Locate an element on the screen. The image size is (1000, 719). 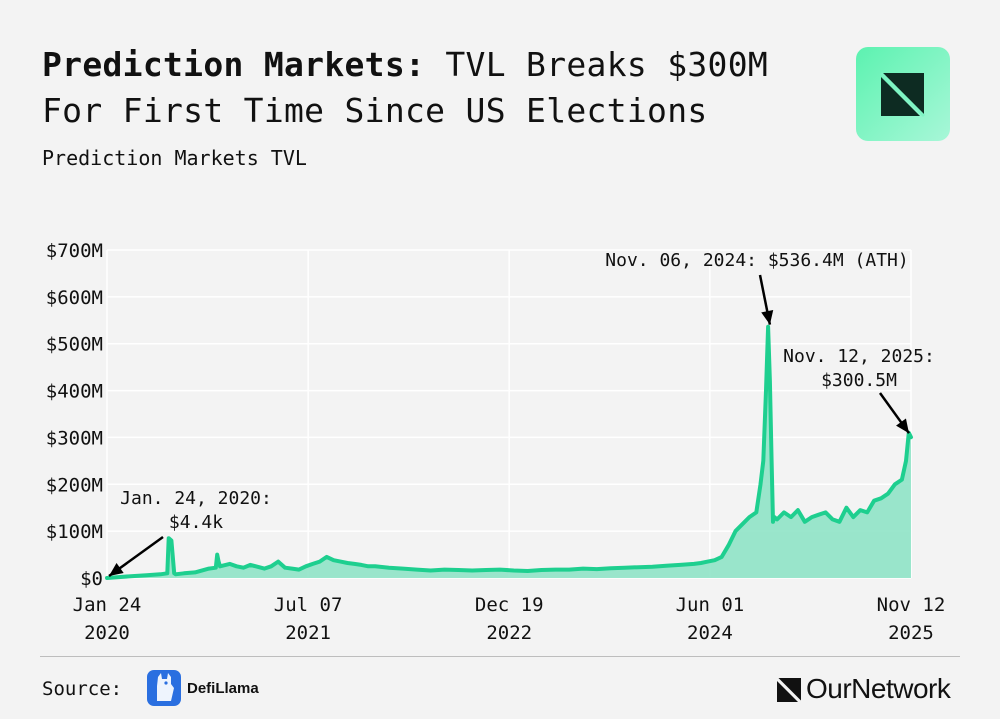
y-tick-label: $100M is located at coordinates (74, 532).